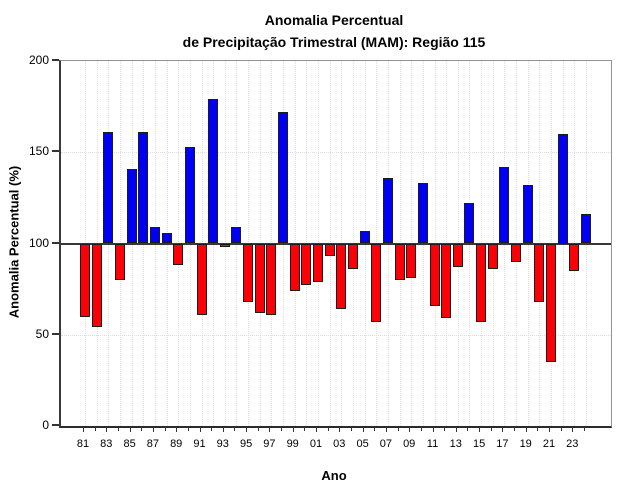 Image resolution: width=640 pixels, height=500 pixels. Describe the element at coordinates (294, 267) in the screenshot. I see `bar-1999` at that location.